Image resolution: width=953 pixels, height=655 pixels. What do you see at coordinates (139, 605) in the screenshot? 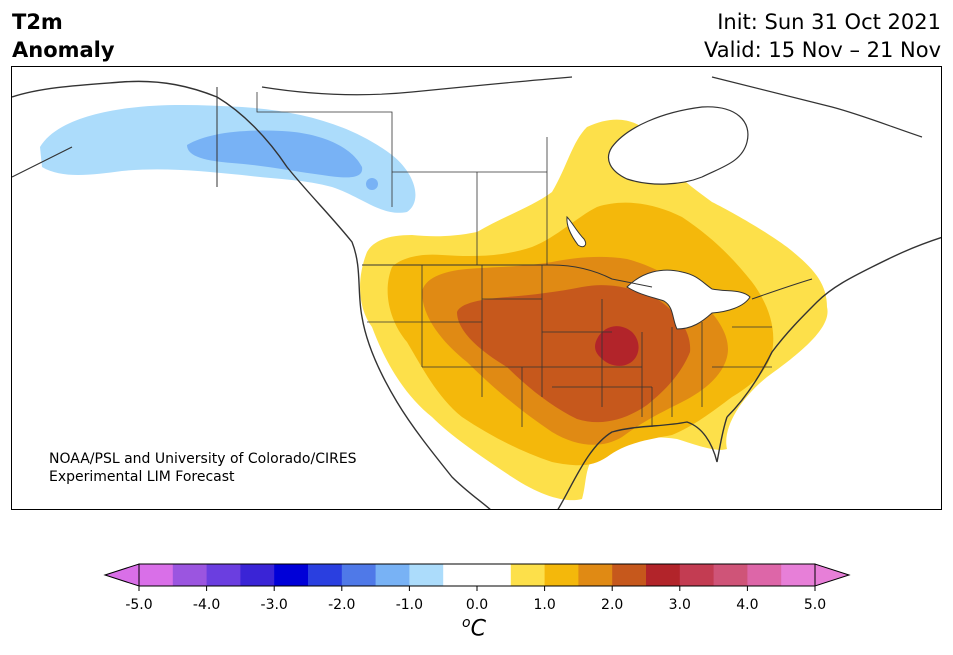
I see `colorbar-tick-label: -5.0` at bounding box center [139, 605].